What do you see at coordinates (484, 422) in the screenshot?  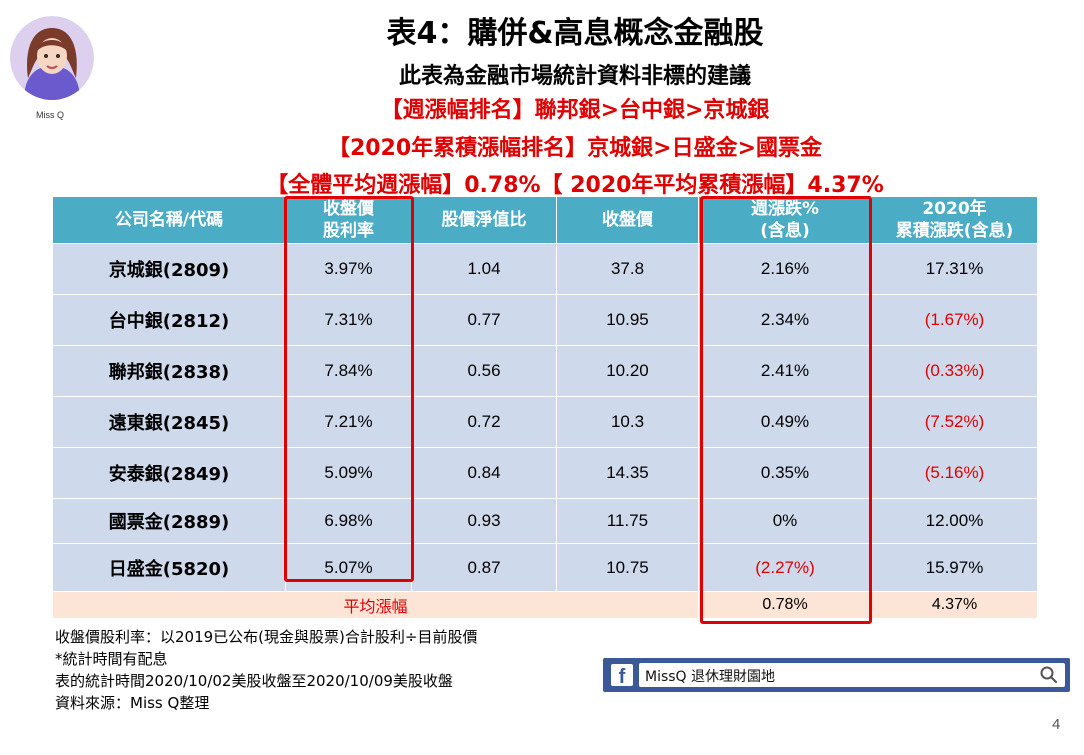 I see `table-cell: 0.72` at bounding box center [484, 422].